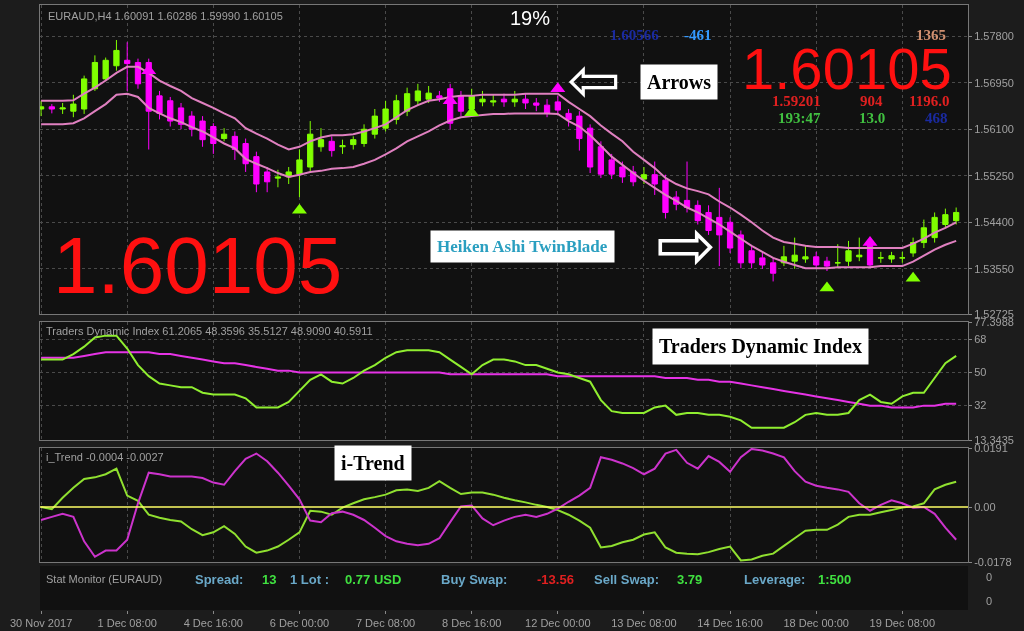 The image size is (1024, 631). Describe the element at coordinates (980, 405) in the screenshot. I see `y-tick-label: 32` at that location.